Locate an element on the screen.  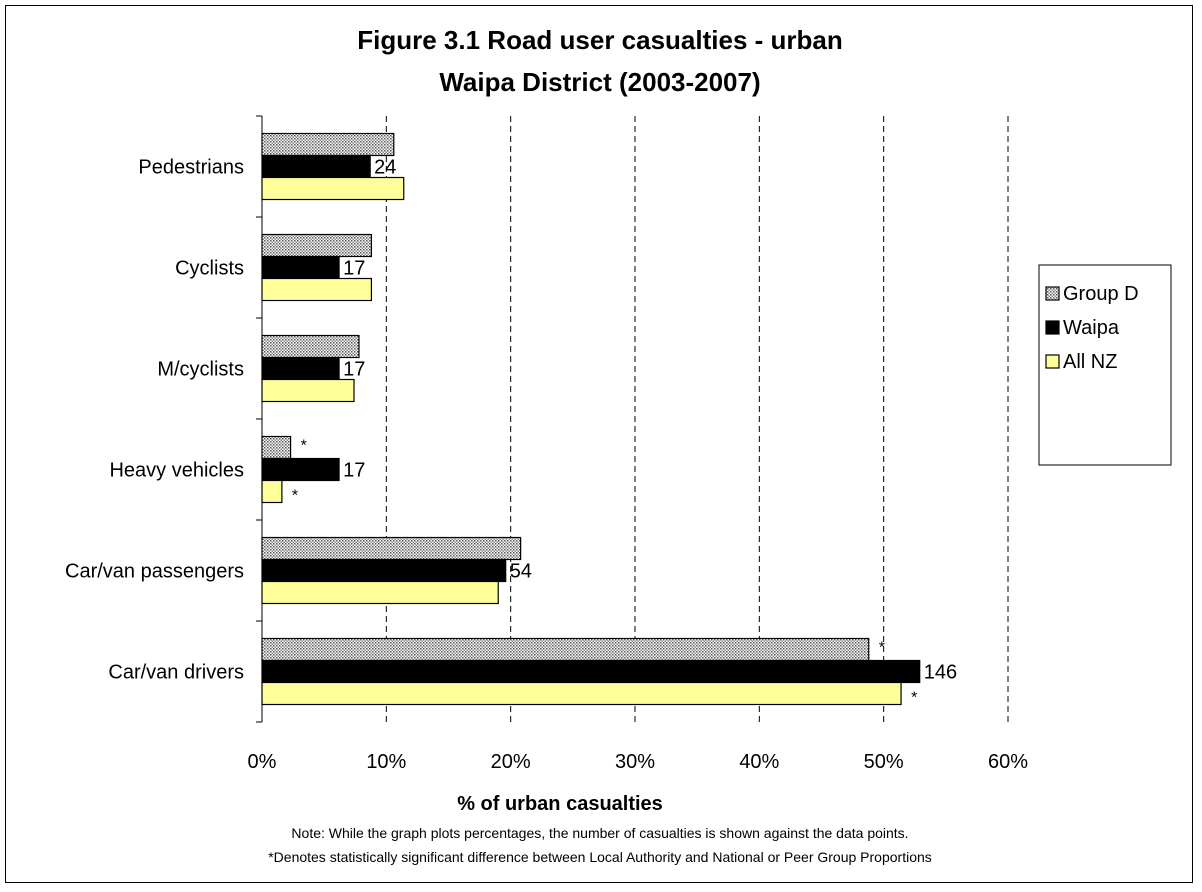
x-tick-label: 0% is located at coordinates (262, 762).